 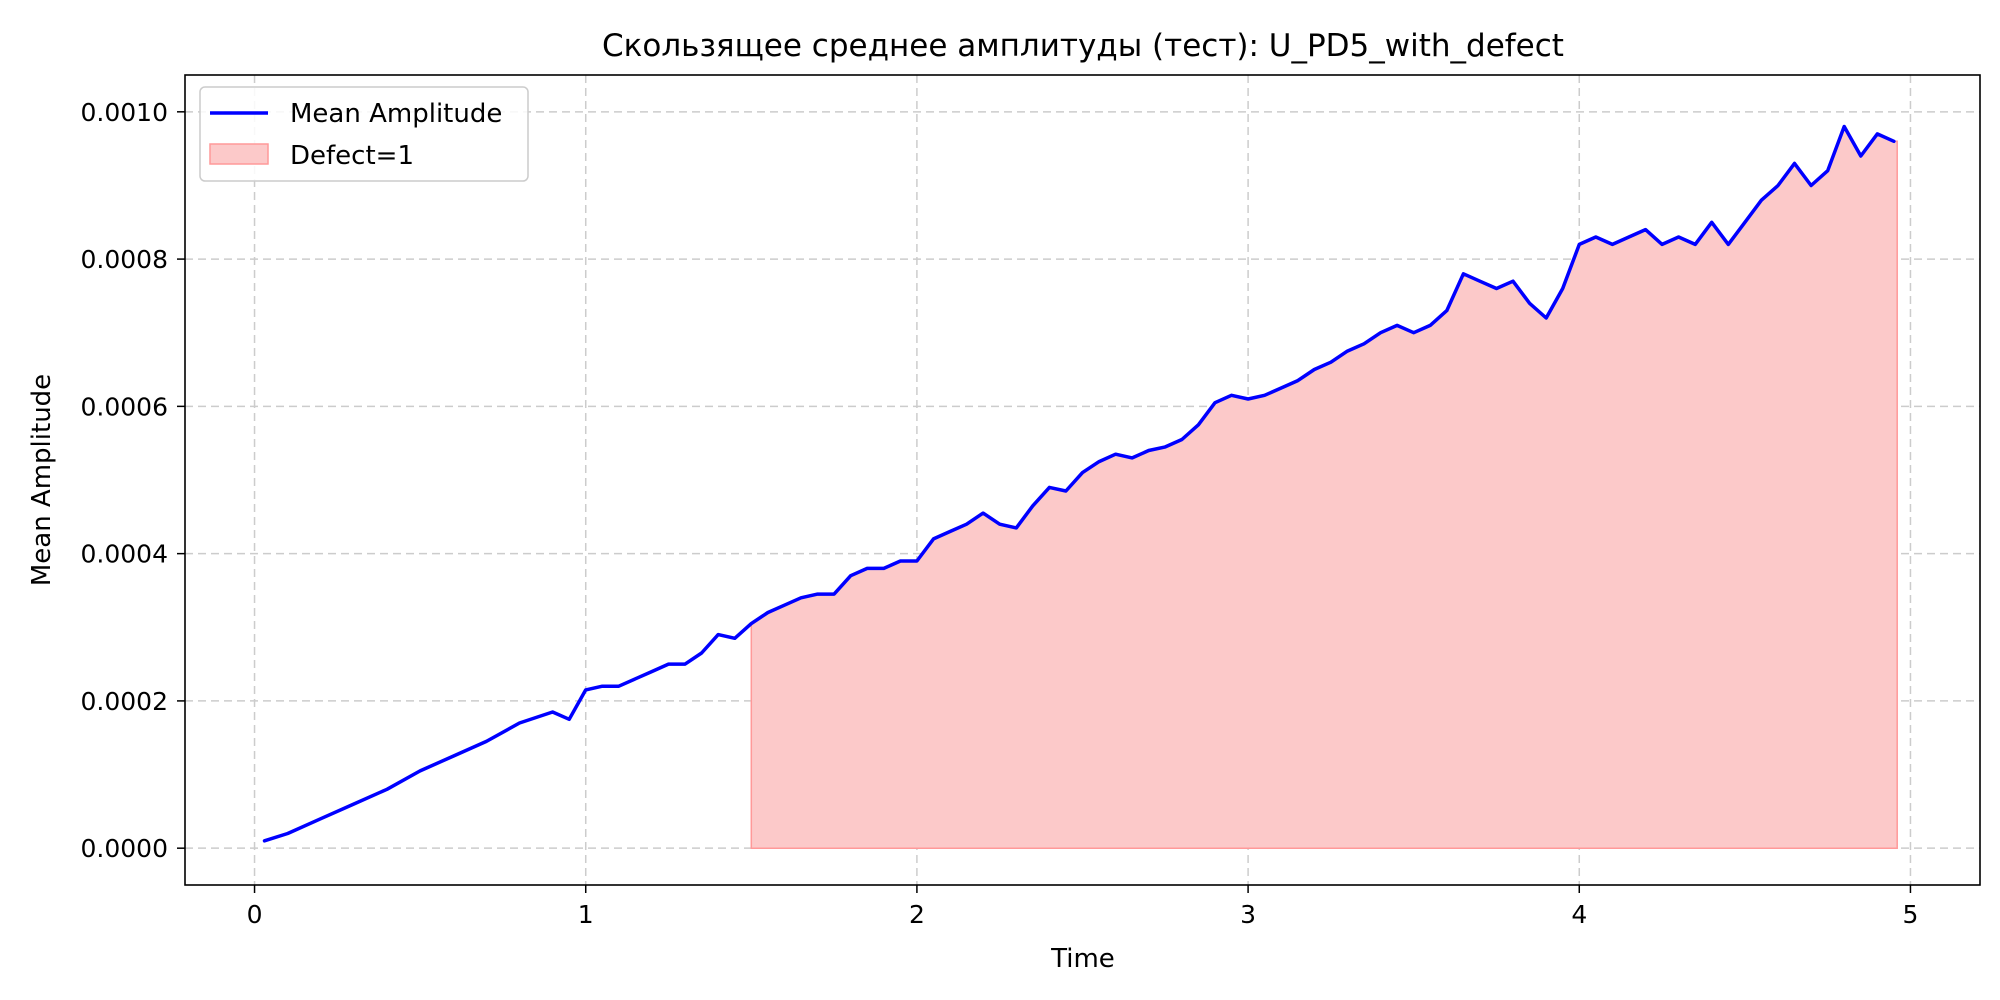 I want to click on legend-area-swatch, so click(x=239, y=154).